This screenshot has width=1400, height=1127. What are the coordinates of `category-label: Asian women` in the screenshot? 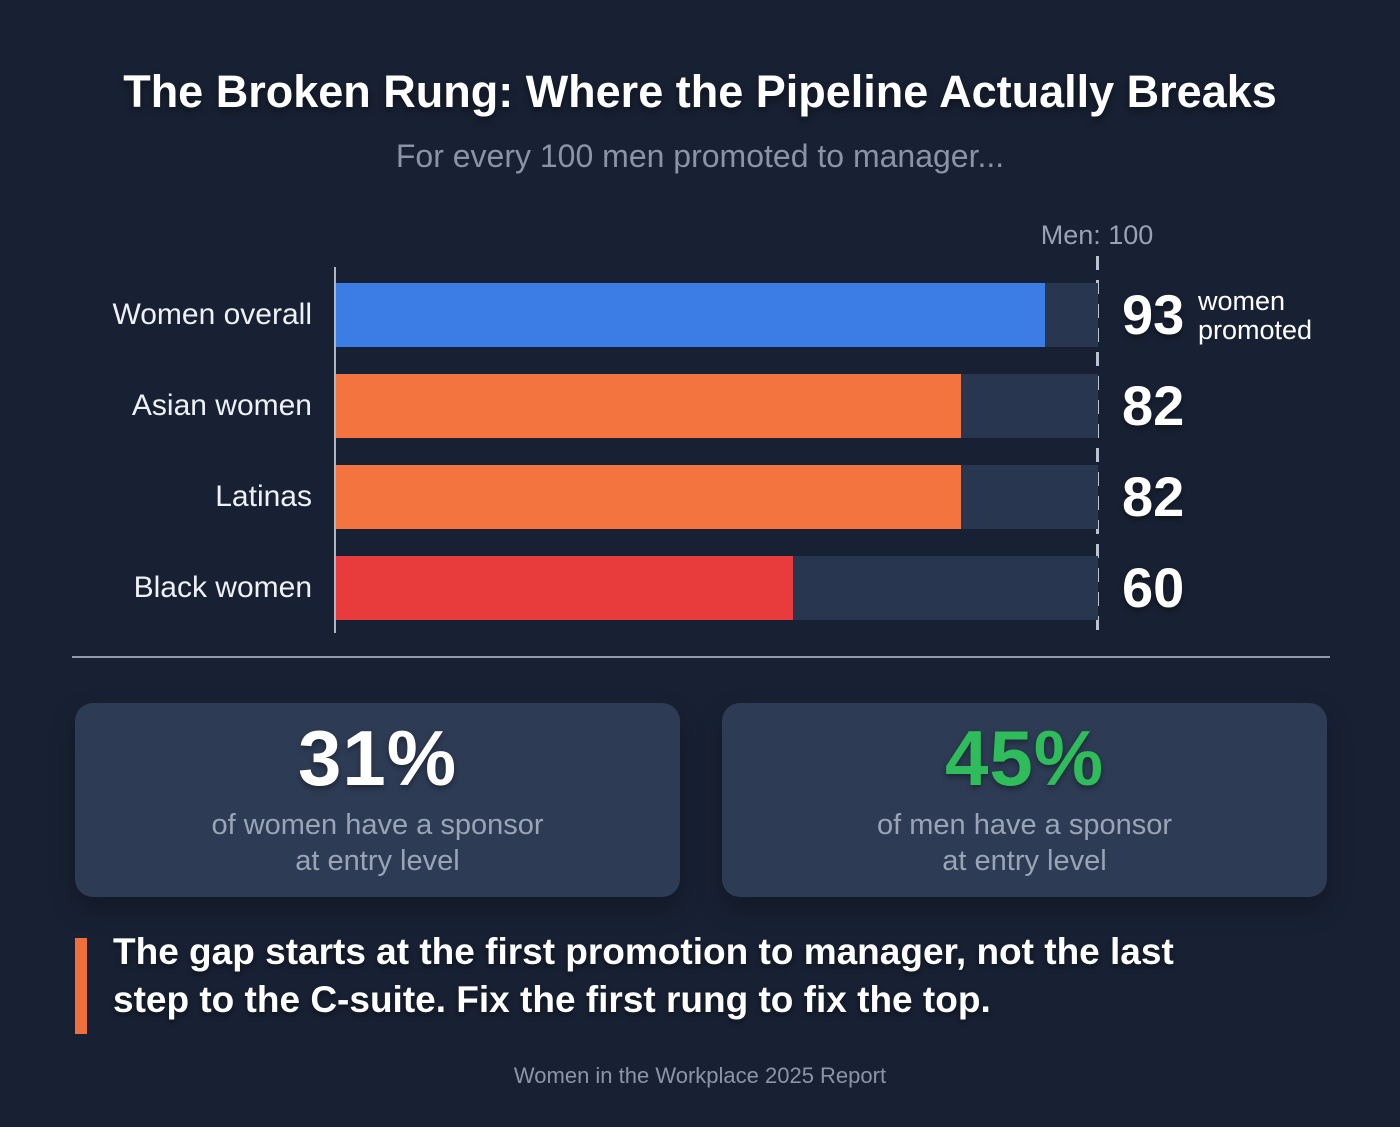 It's located at (221, 405).